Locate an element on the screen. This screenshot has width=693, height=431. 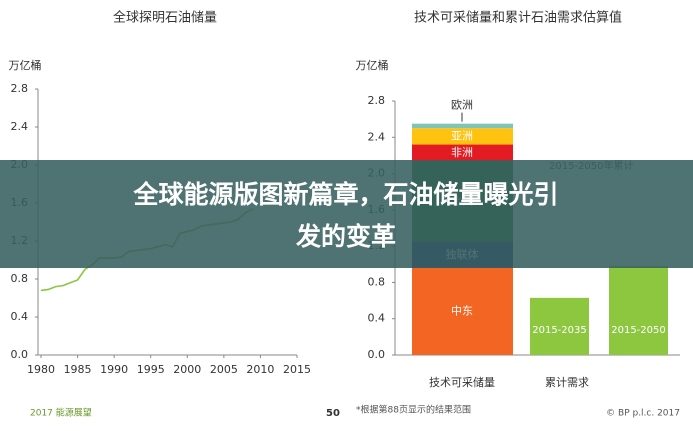
x-tick-label: 1980 is located at coordinates (41, 369).